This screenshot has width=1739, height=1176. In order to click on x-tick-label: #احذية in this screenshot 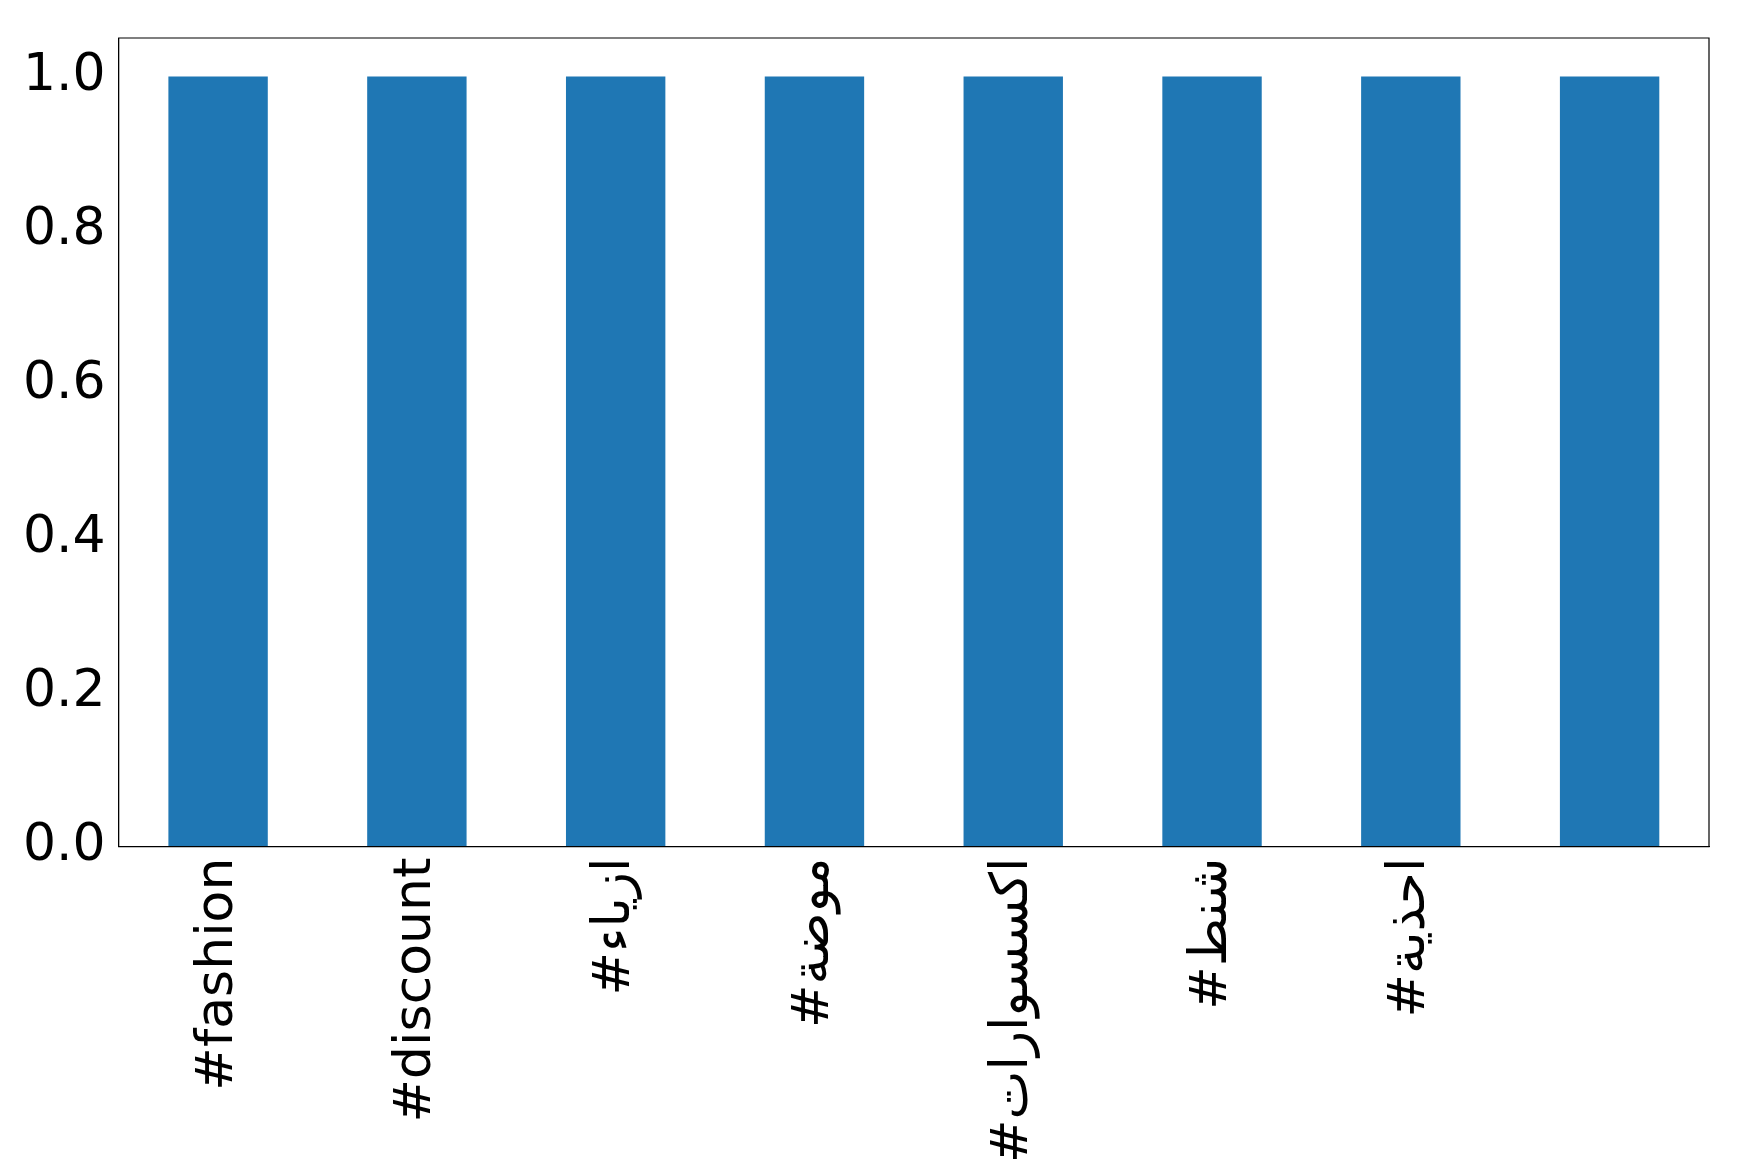, I will do `click(1406, 937)`.